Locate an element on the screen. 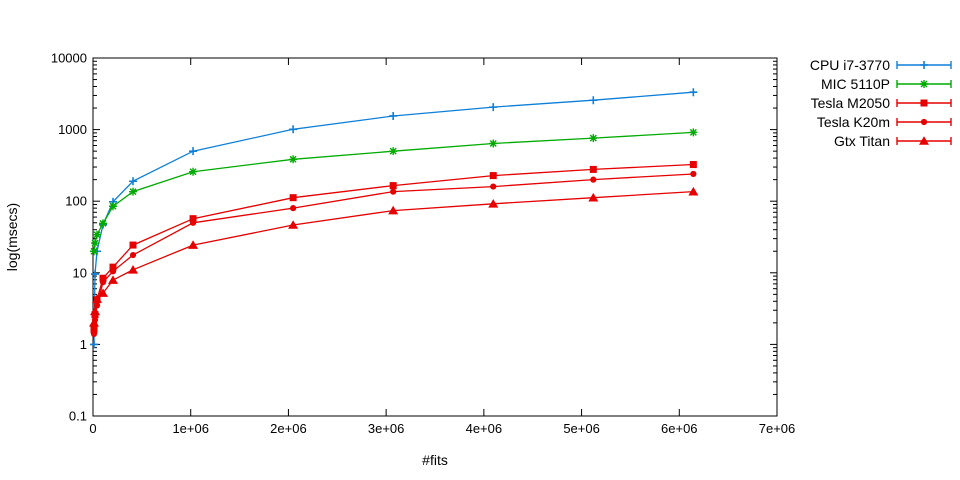 This screenshot has width=960, height=480. x-tick-label: 0 is located at coordinates (92, 428).